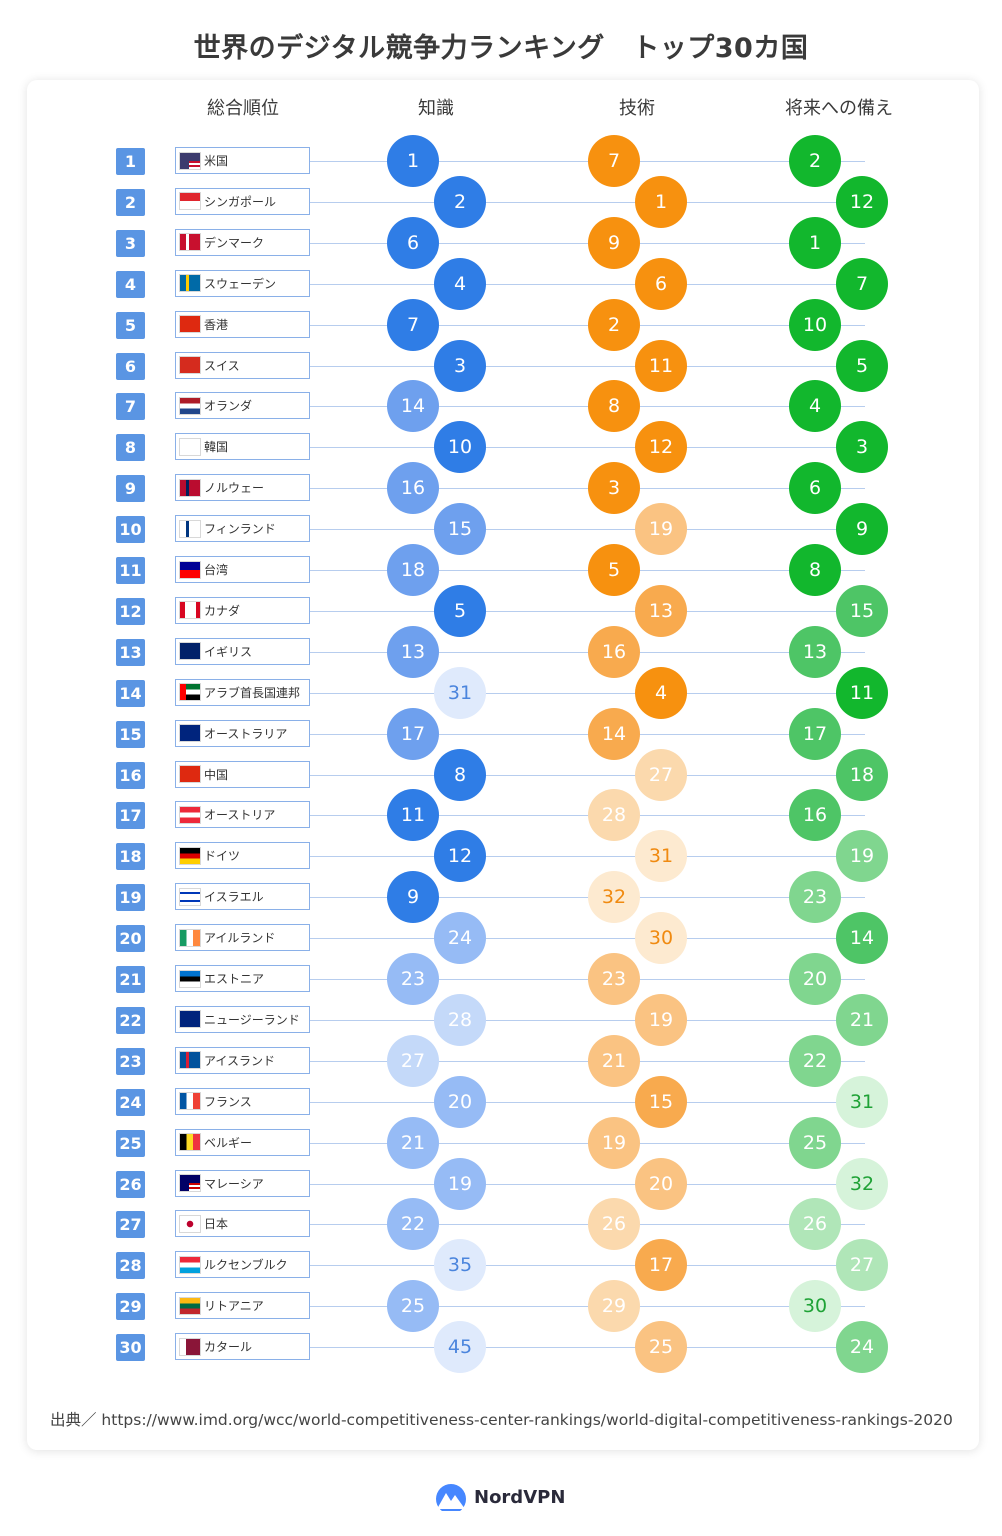 The width and height of the screenshot is (1002, 1536). I want to click on technology-rank-bubble: 12, so click(661, 447).